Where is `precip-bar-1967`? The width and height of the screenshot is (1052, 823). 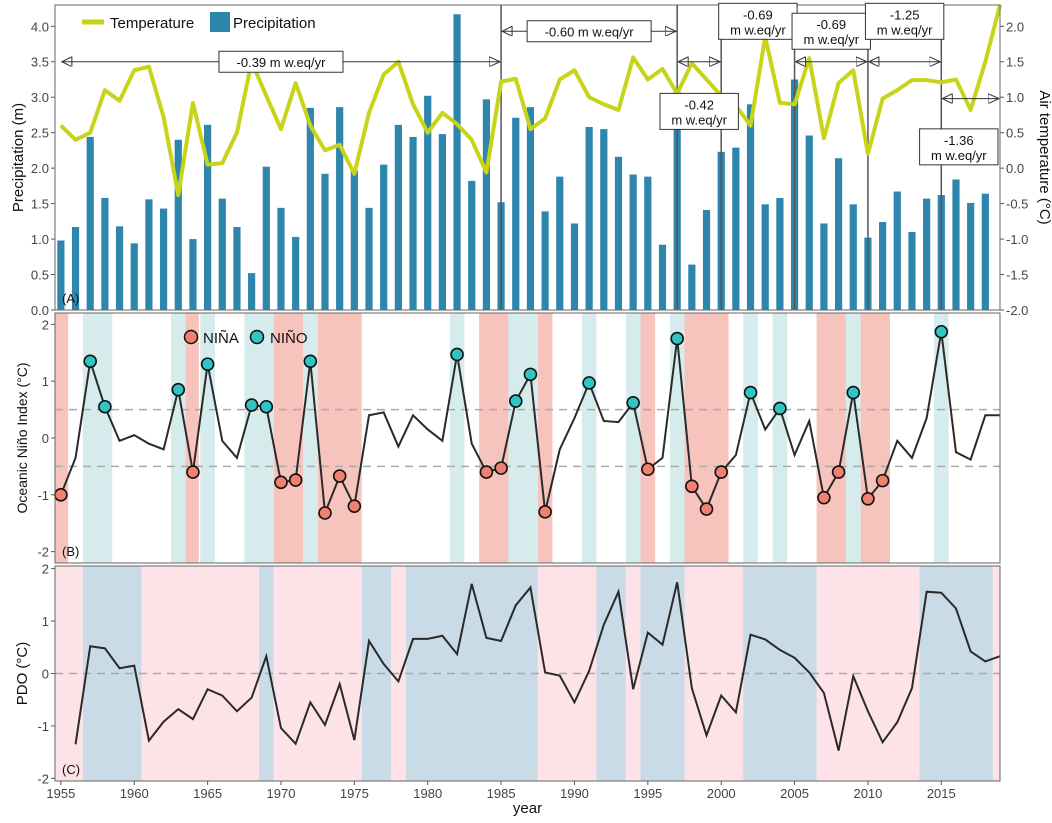
precip-bar-1967 is located at coordinates (237, 268).